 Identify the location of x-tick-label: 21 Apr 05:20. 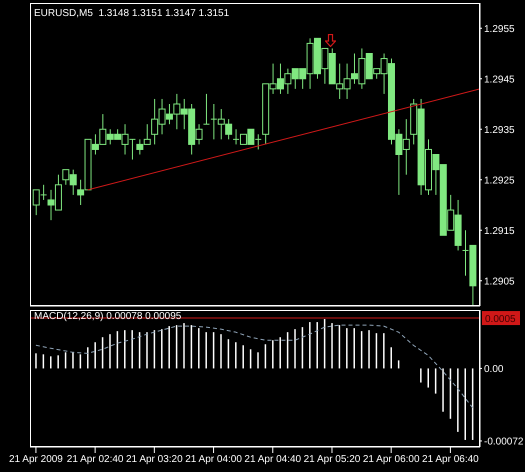
(332, 460).